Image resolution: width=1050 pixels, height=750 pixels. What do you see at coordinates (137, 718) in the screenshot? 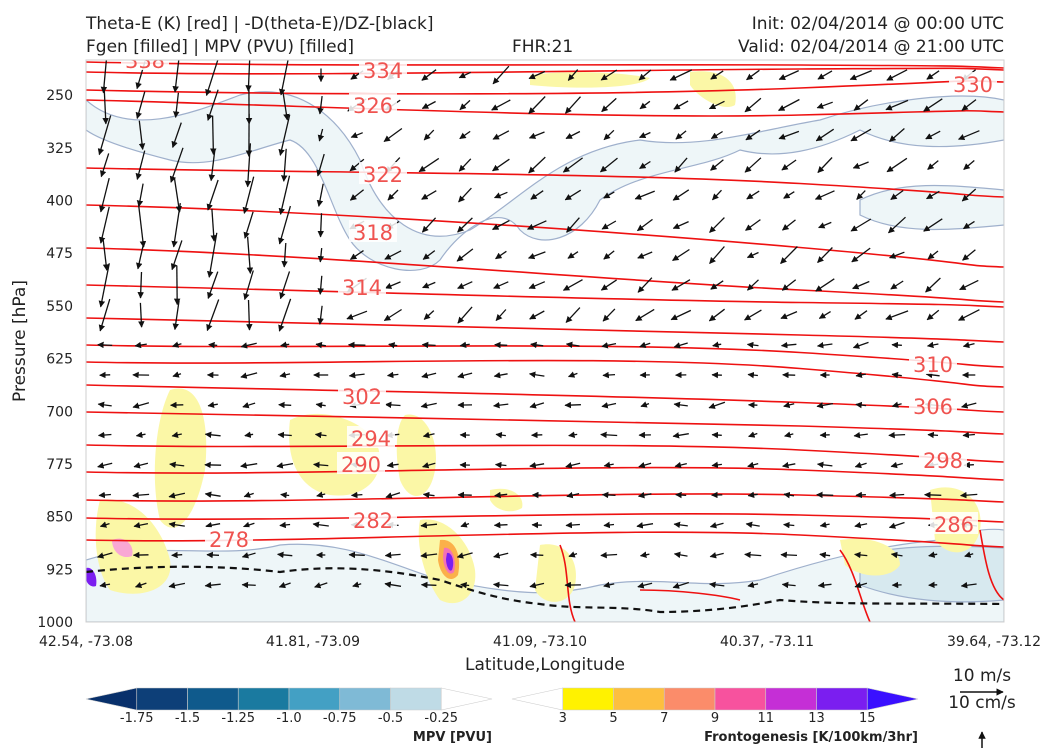
I see `mpv-tick: -1.75` at bounding box center [137, 718].